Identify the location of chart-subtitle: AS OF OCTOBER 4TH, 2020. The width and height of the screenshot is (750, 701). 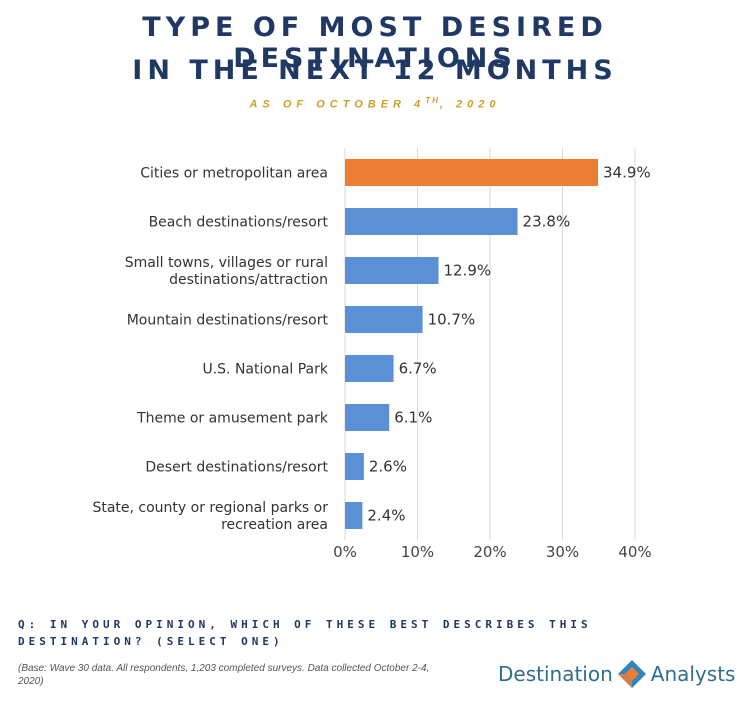
(375, 103).